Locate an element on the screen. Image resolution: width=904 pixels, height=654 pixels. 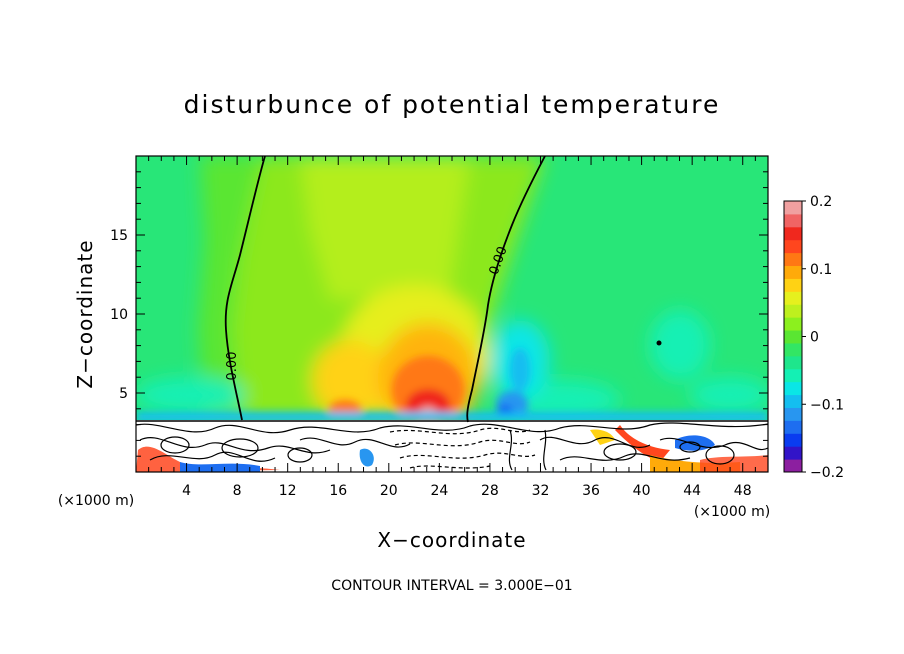
x-unit-left: (×1000 m) is located at coordinates (96, 501).